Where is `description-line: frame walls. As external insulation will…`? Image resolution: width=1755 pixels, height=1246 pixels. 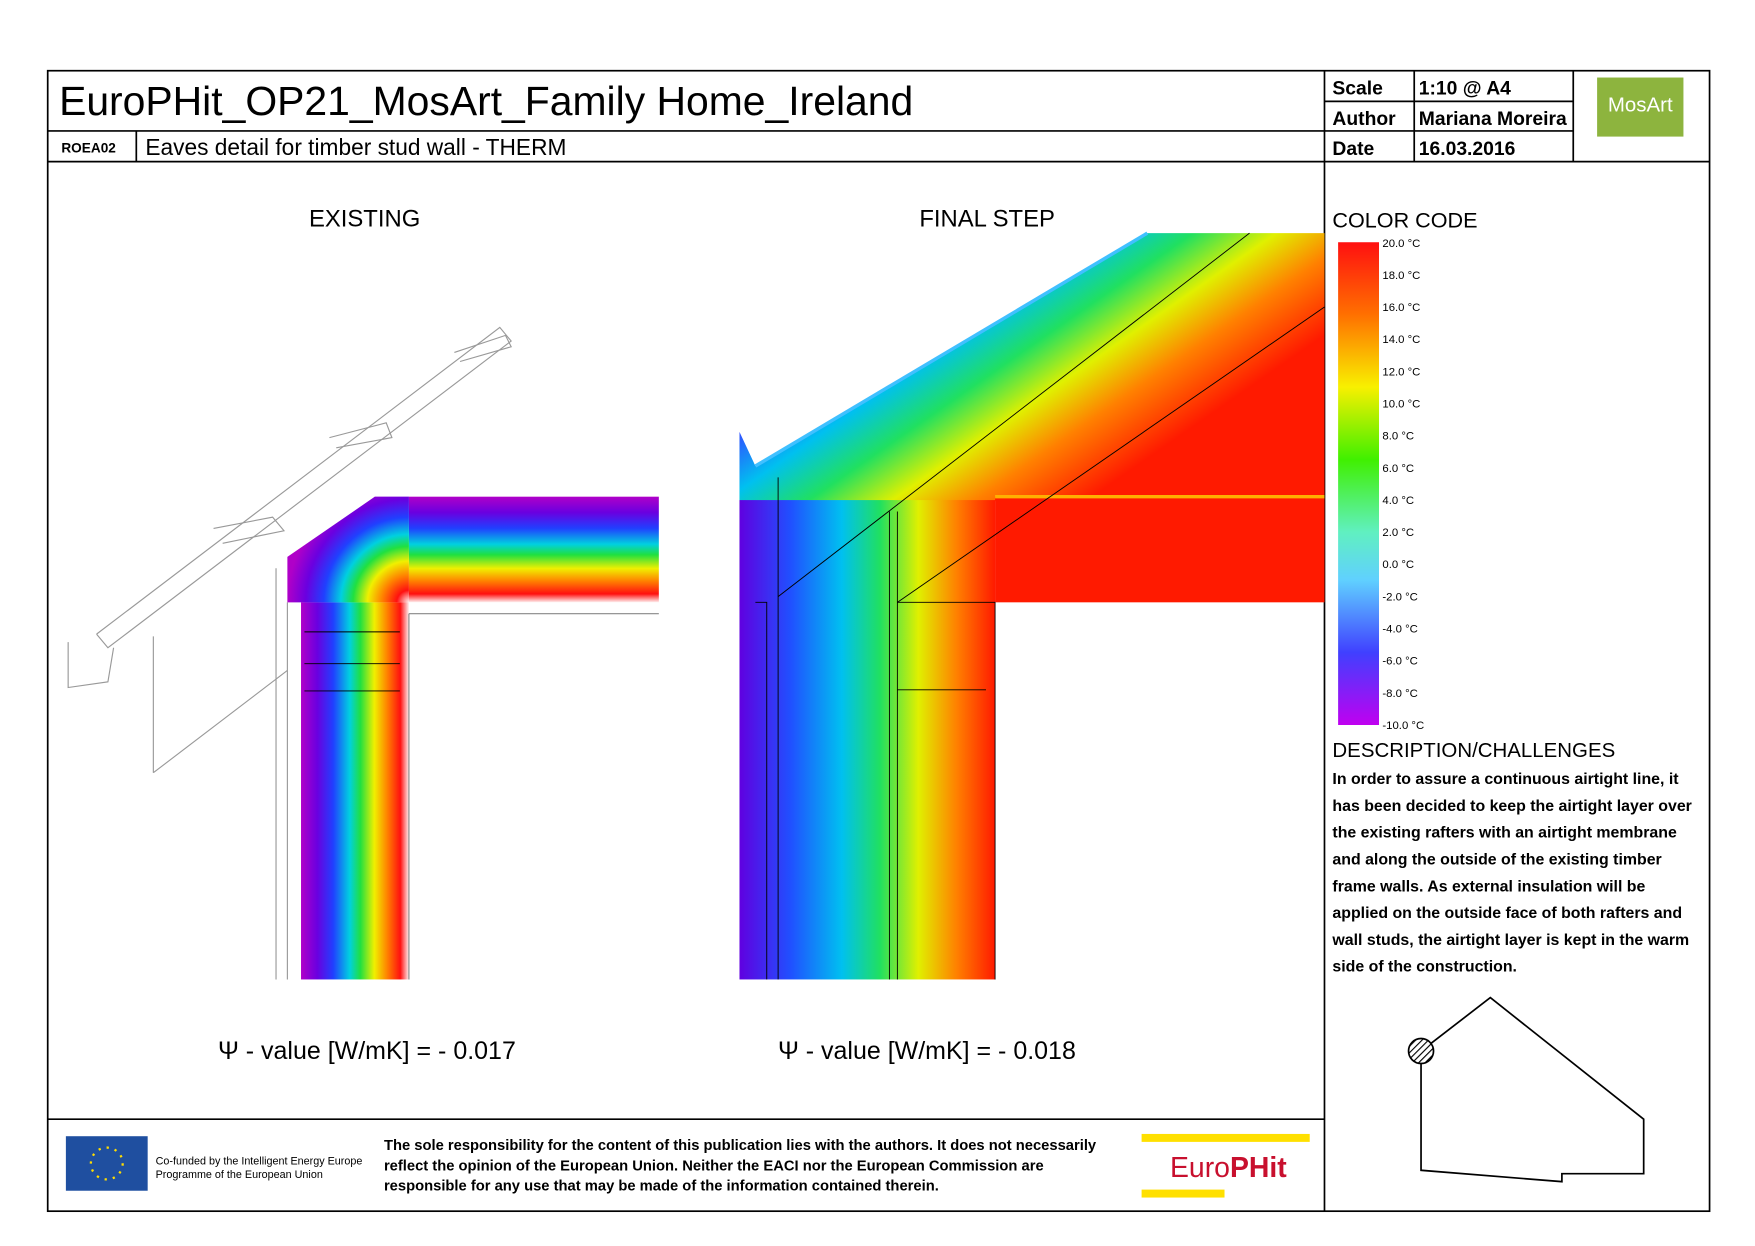
description-line: frame walls. As external insulation will… is located at coordinates (1488, 886).